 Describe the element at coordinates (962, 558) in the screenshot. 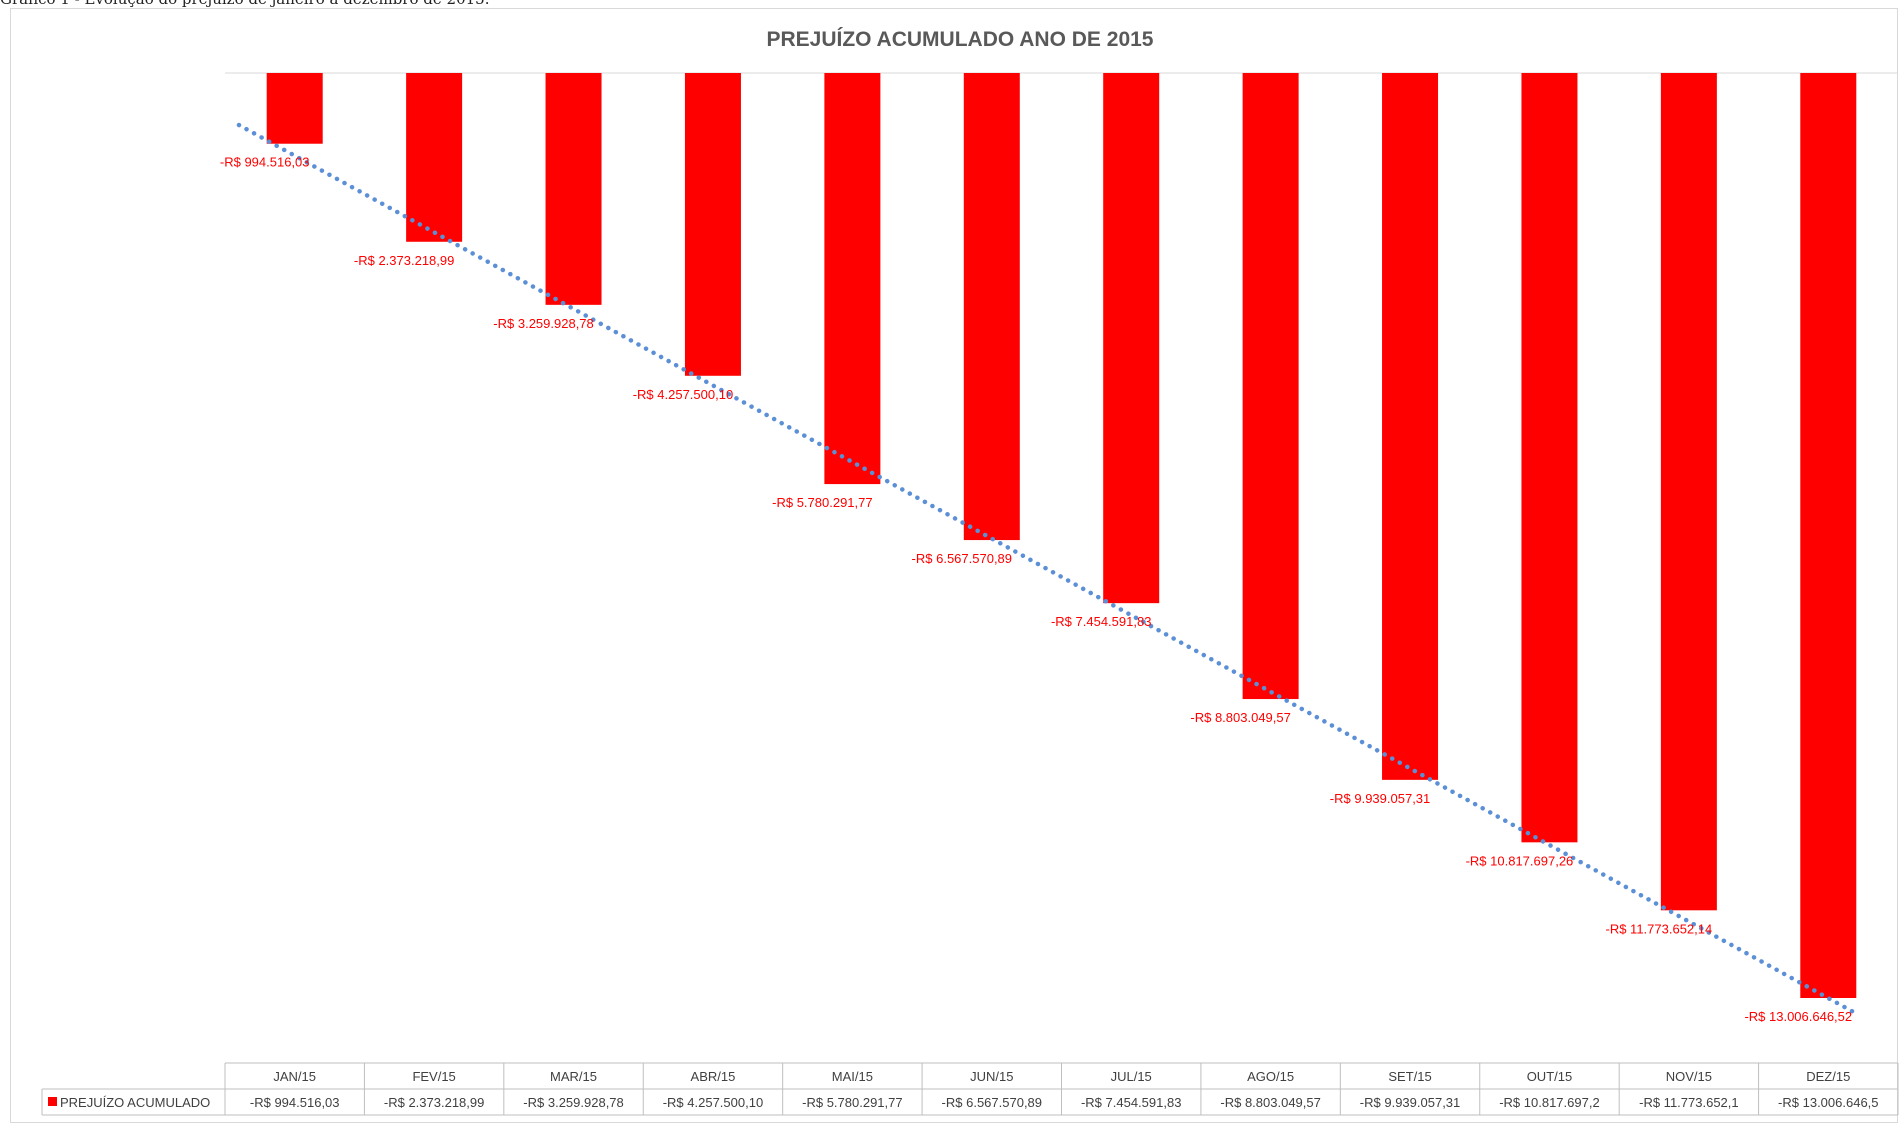

I see `data-label: -R$ 6.567.570,89` at that location.